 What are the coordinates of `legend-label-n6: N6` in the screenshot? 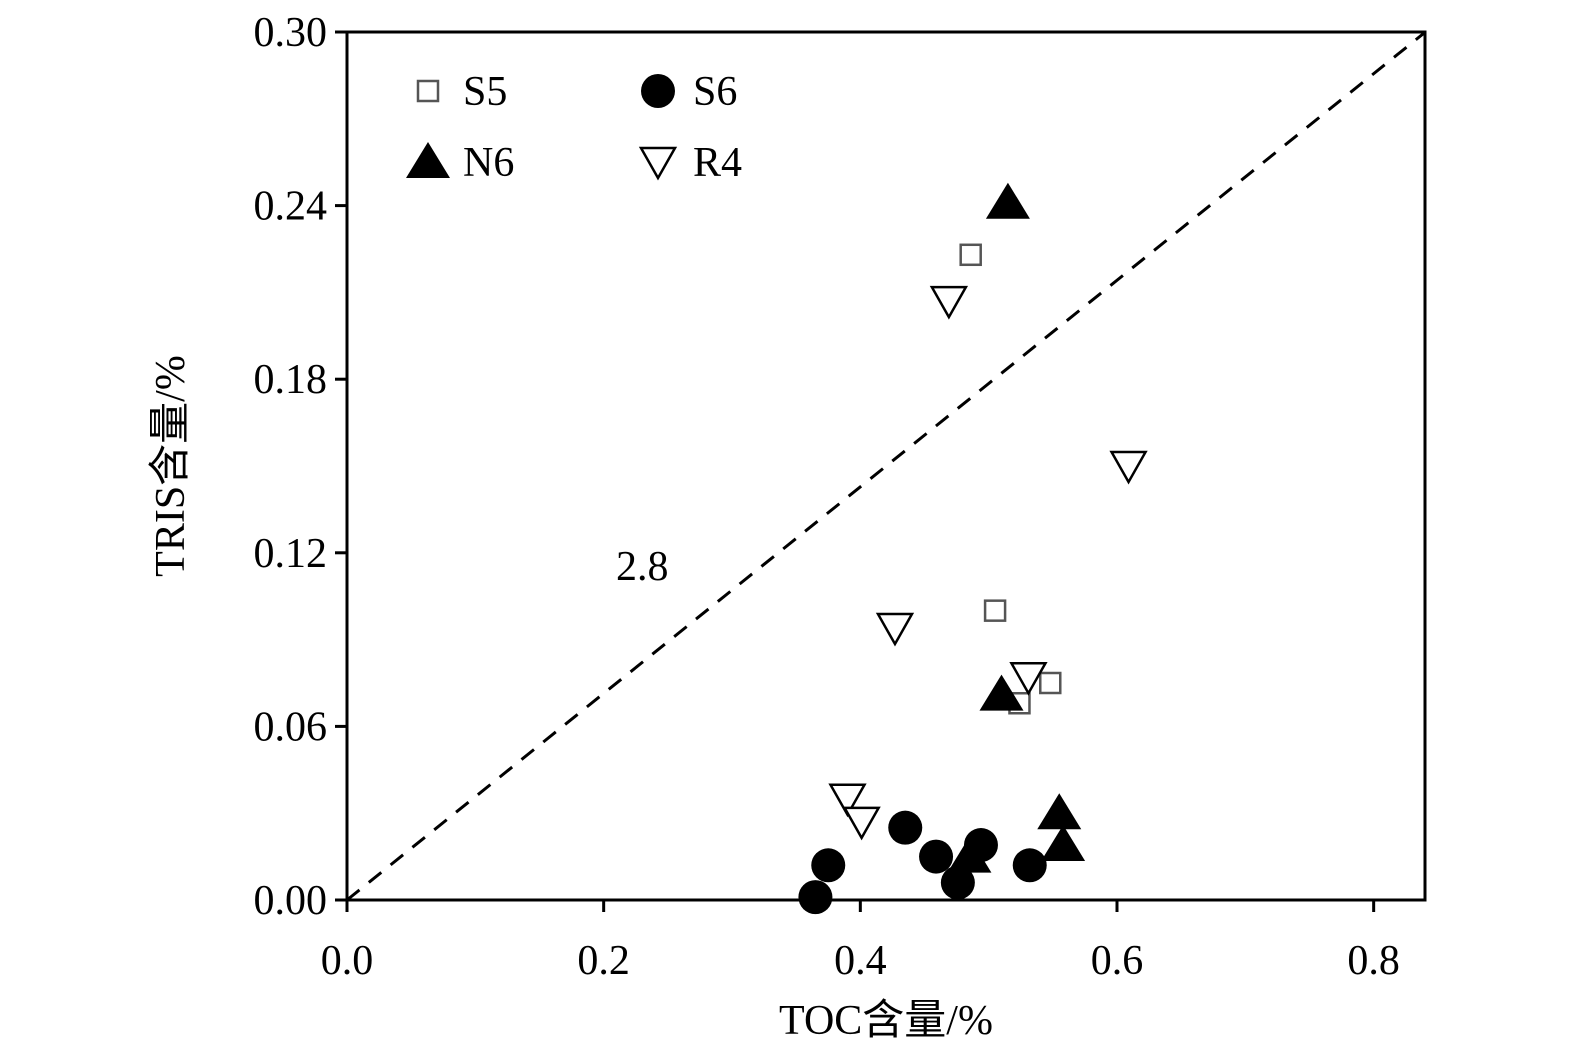 It's located at (488, 163).